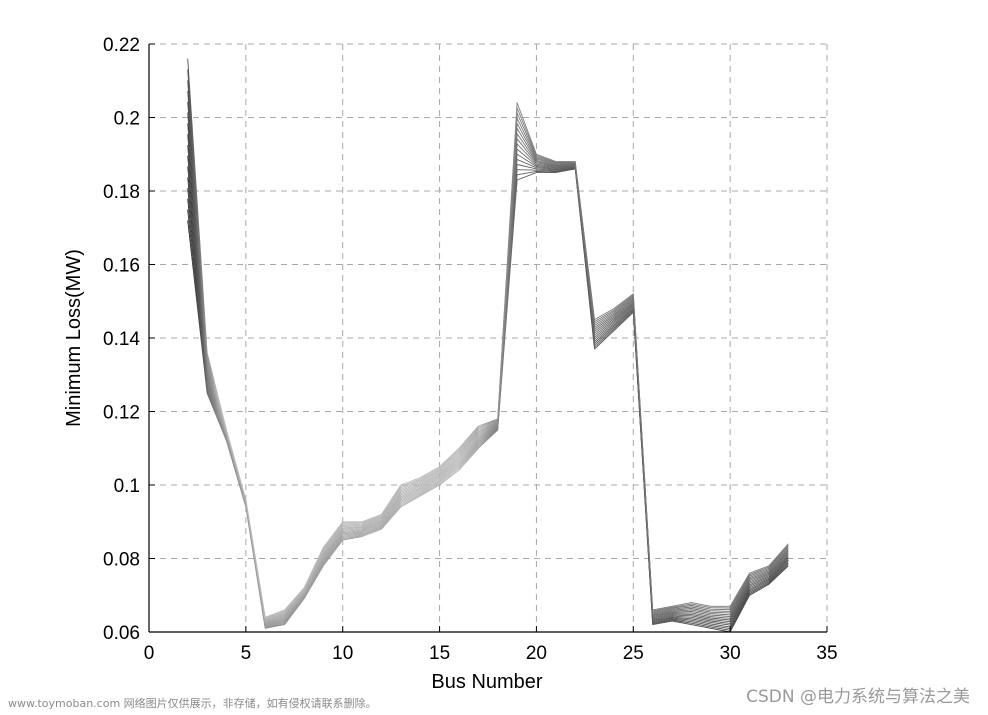 This screenshot has width=988, height=715. I want to click on y-tick-label: 0.16, so click(121, 266).